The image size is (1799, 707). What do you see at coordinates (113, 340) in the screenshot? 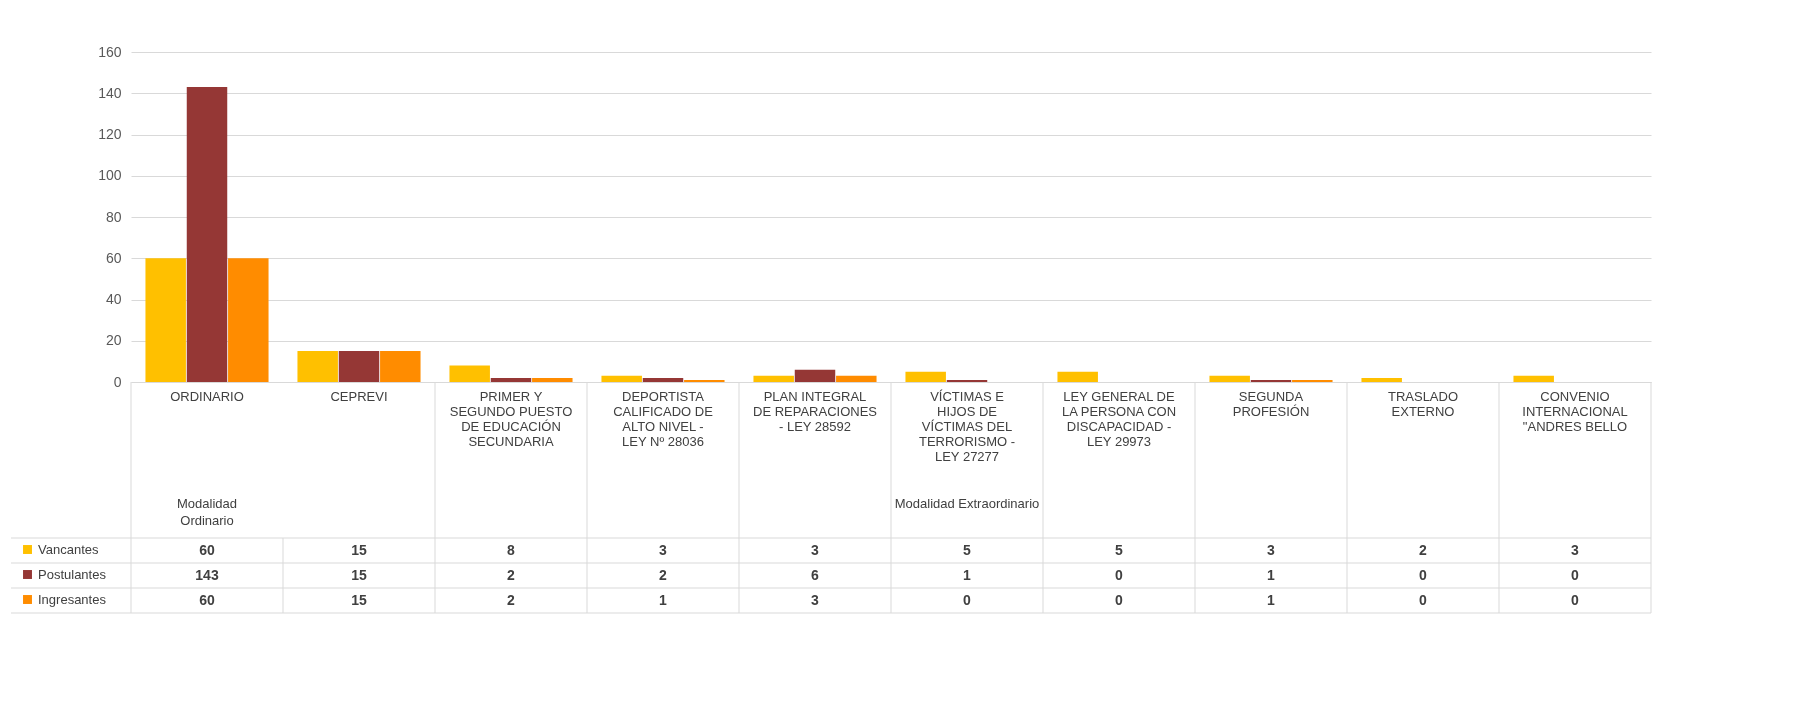
I see `y-tick-label: 20` at bounding box center [113, 340].